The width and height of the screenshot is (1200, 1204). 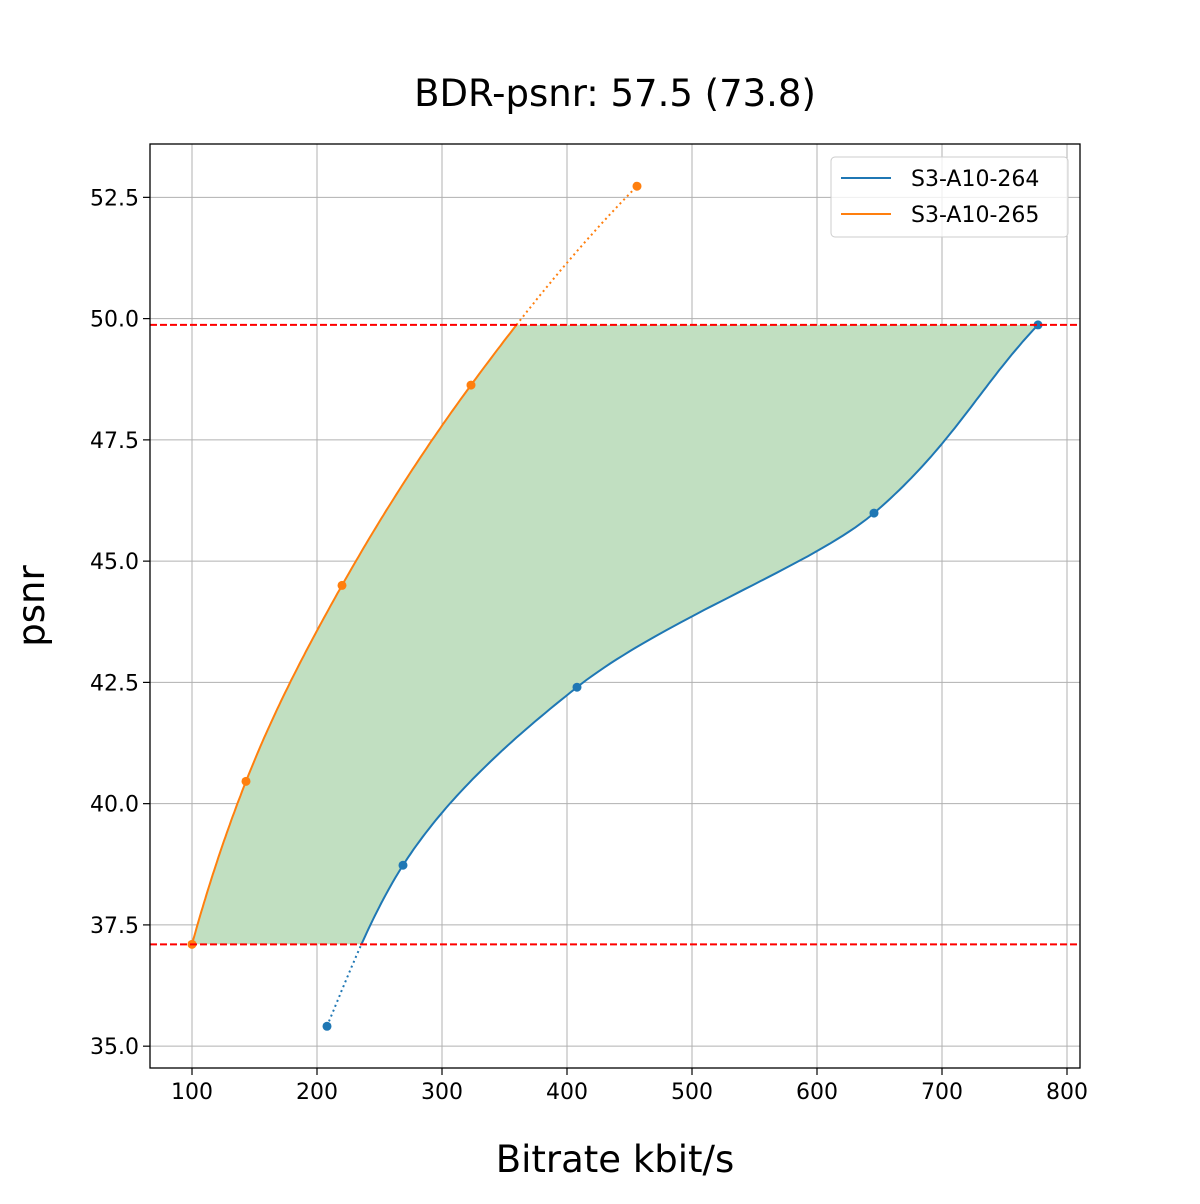 I want to click on legend-label: S3-A10-265, so click(x=975, y=215).